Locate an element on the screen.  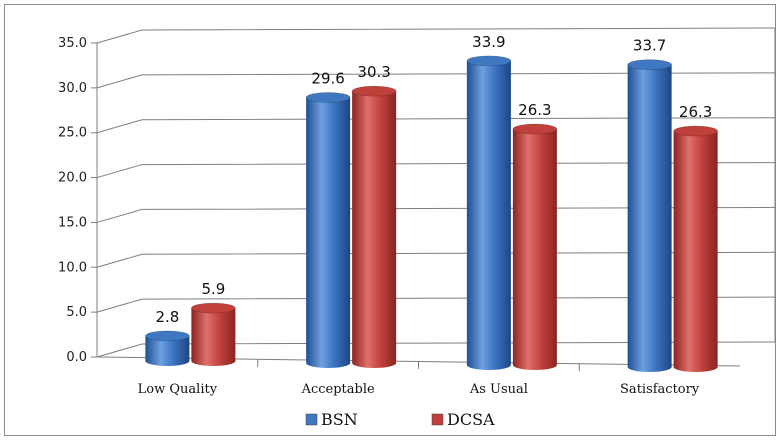
y-tick-label: 15.0 is located at coordinates (72, 222).